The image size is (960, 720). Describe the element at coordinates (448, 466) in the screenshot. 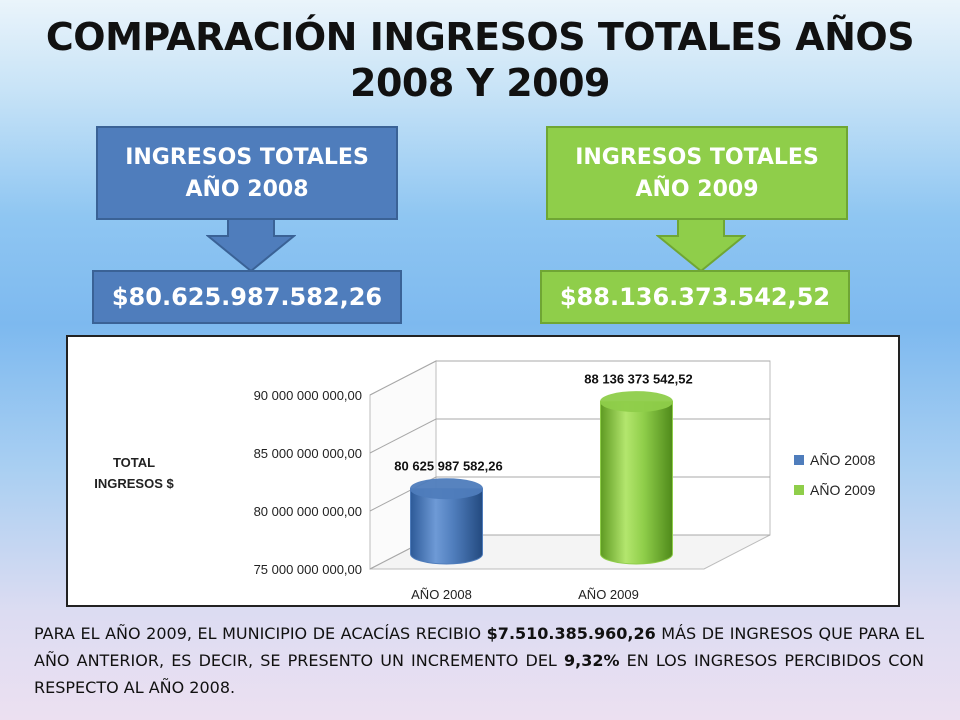

I see `data-label: 80 625 987 582,26` at that location.